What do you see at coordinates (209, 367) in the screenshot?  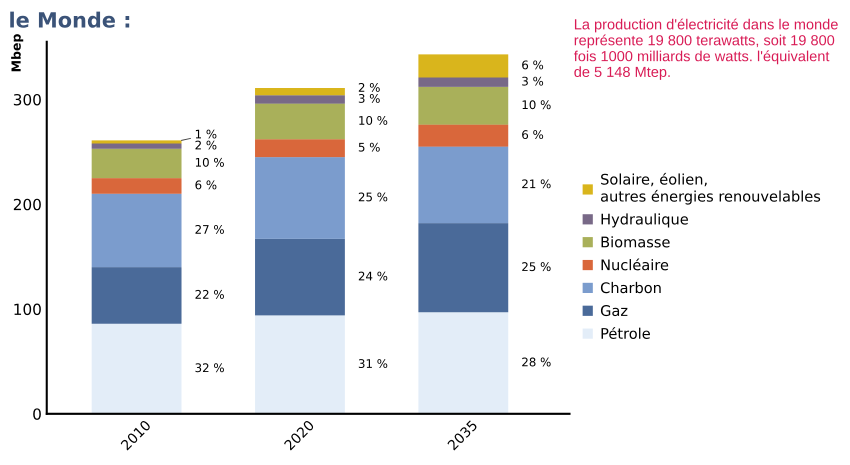 I see `annotation: 32 %` at bounding box center [209, 367].